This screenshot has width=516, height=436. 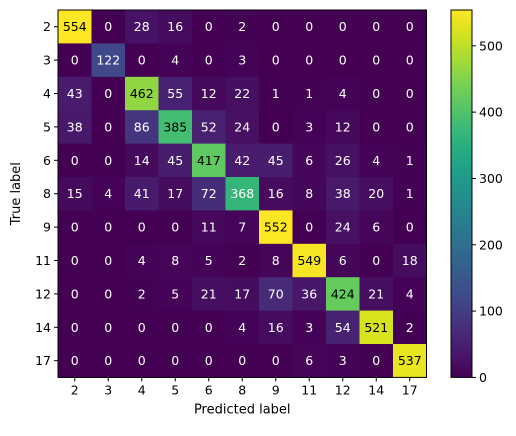 What do you see at coordinates (410, 260) in the screenshot?
I see `cell-value-label: 18` at bounding box center [410, 260].